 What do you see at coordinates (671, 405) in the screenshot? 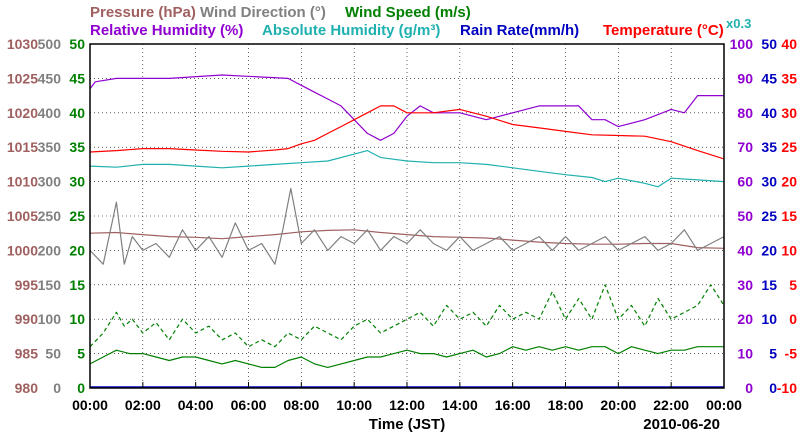
I see `x-tick-label: 22:00` at bounding box center [671, 405].